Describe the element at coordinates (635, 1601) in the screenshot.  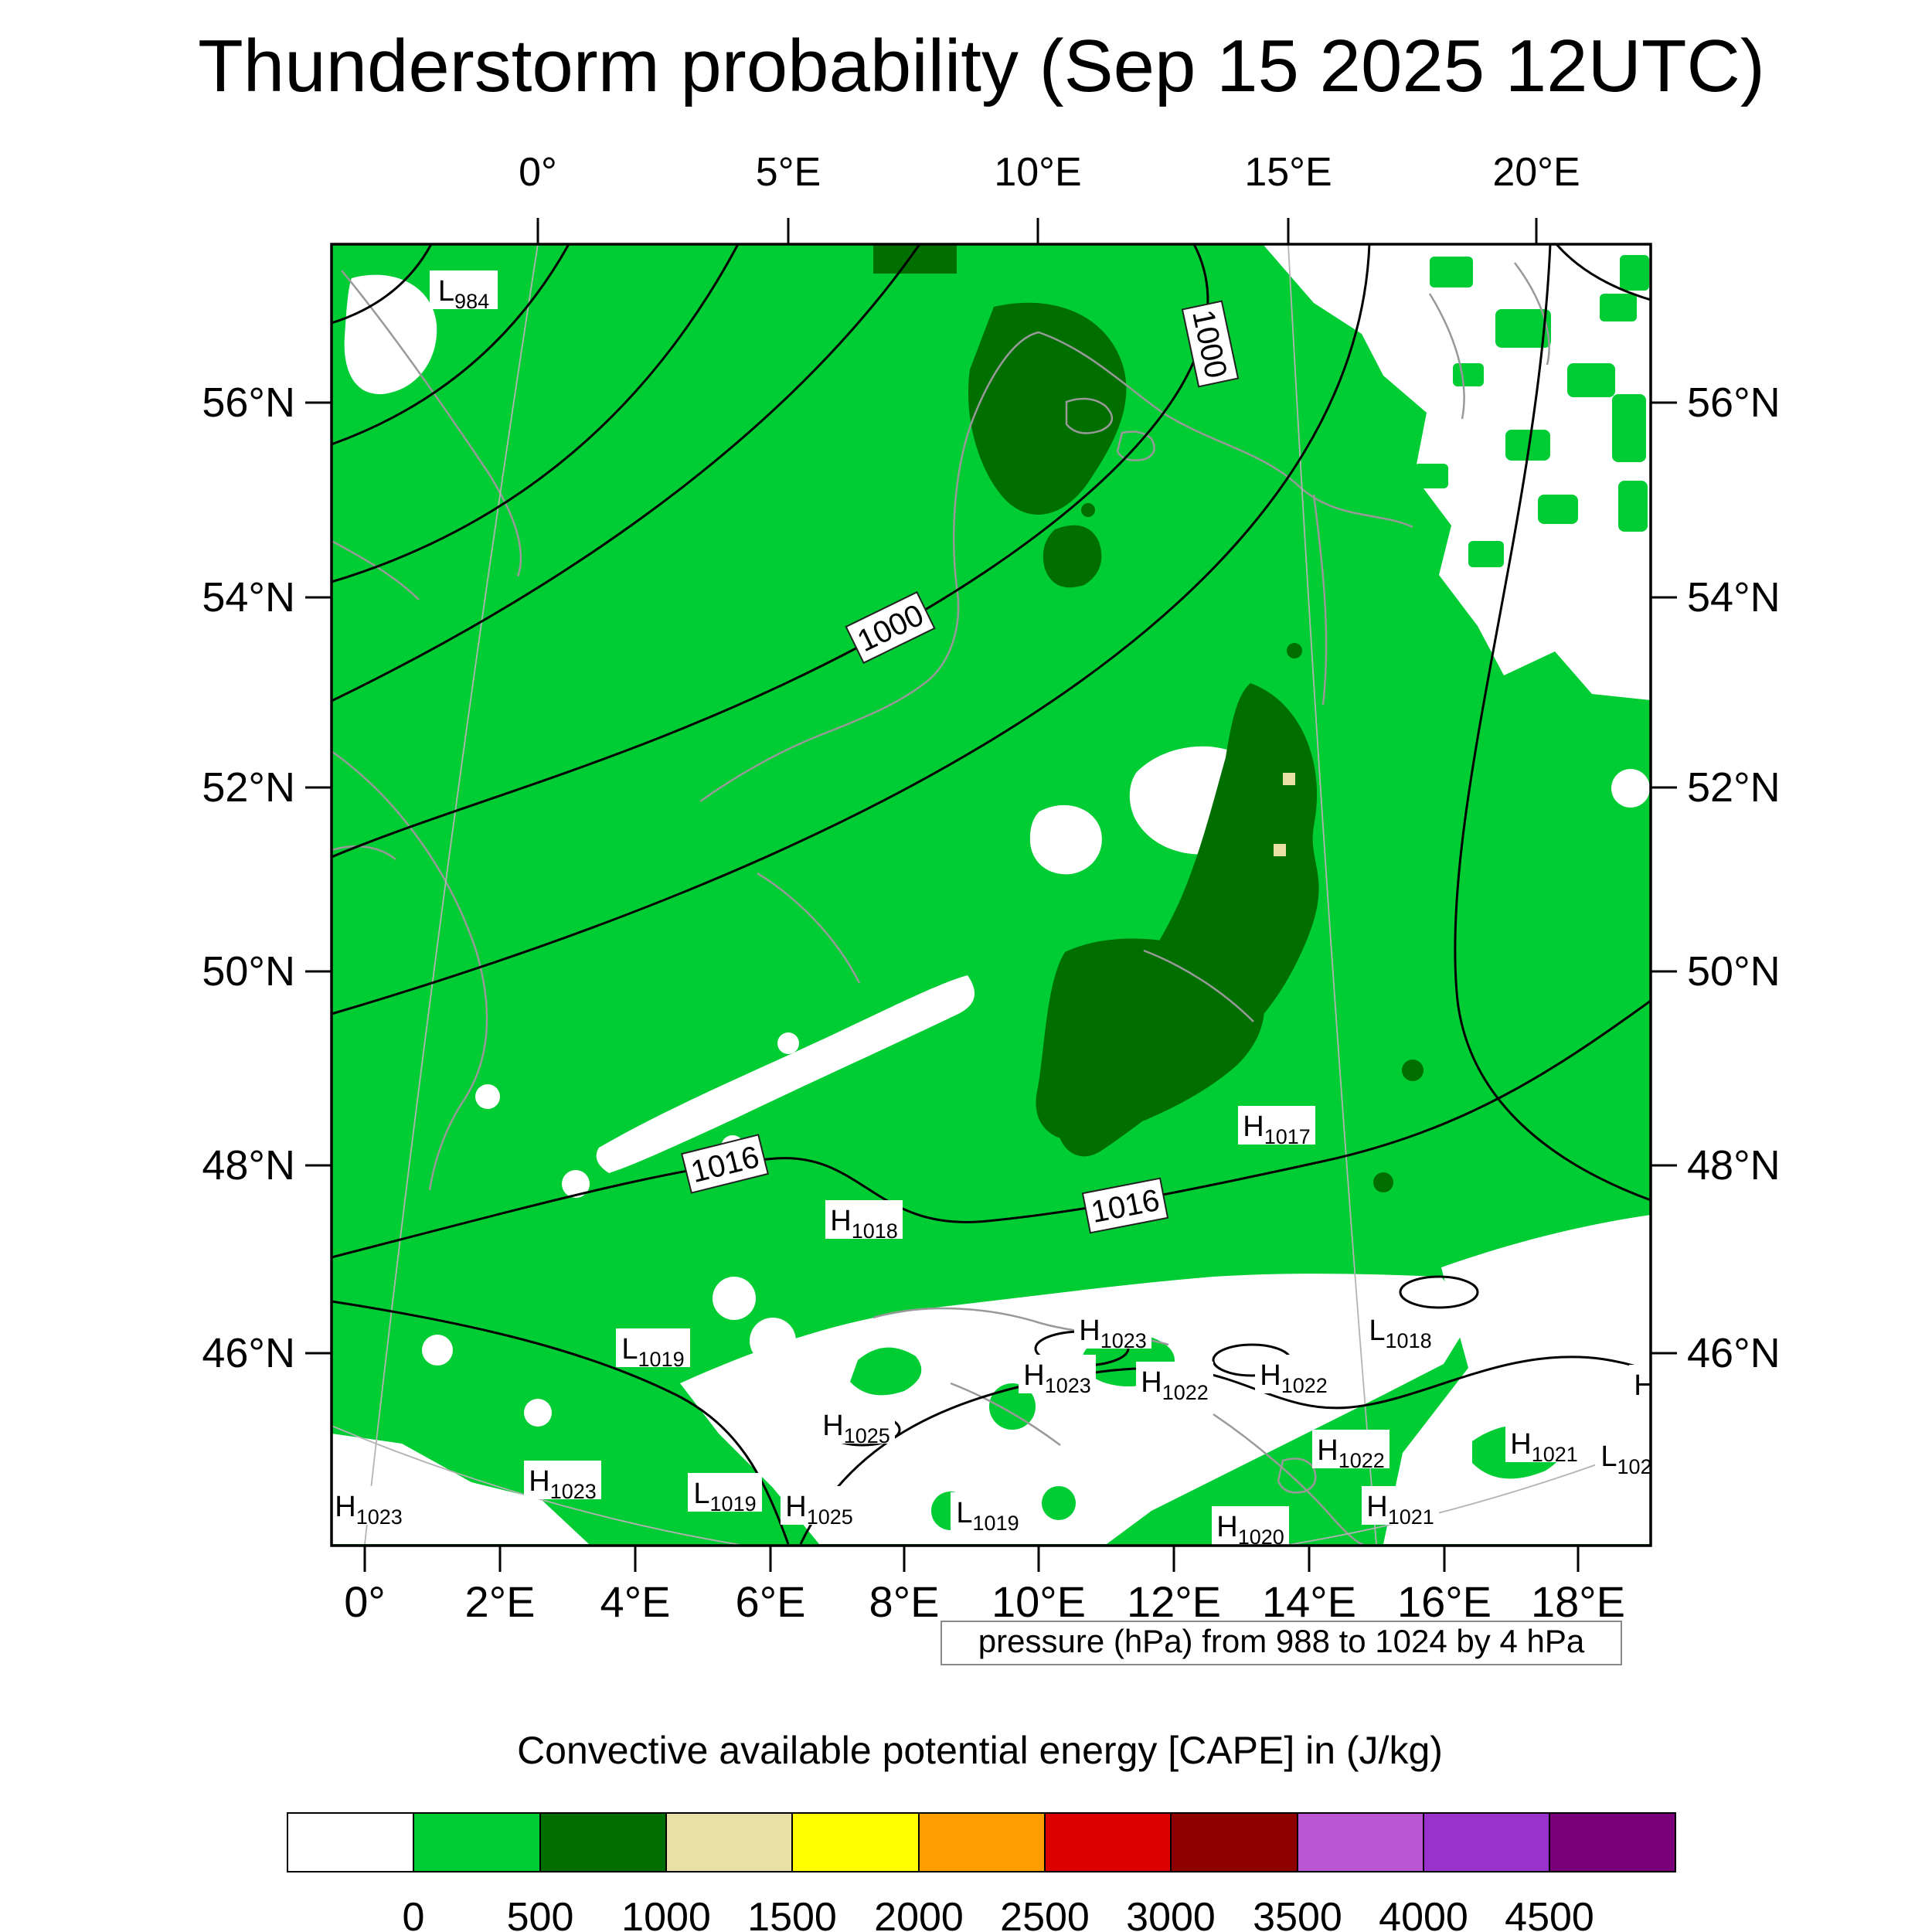
I see `bottom-axis-label: 4°E` at that location.